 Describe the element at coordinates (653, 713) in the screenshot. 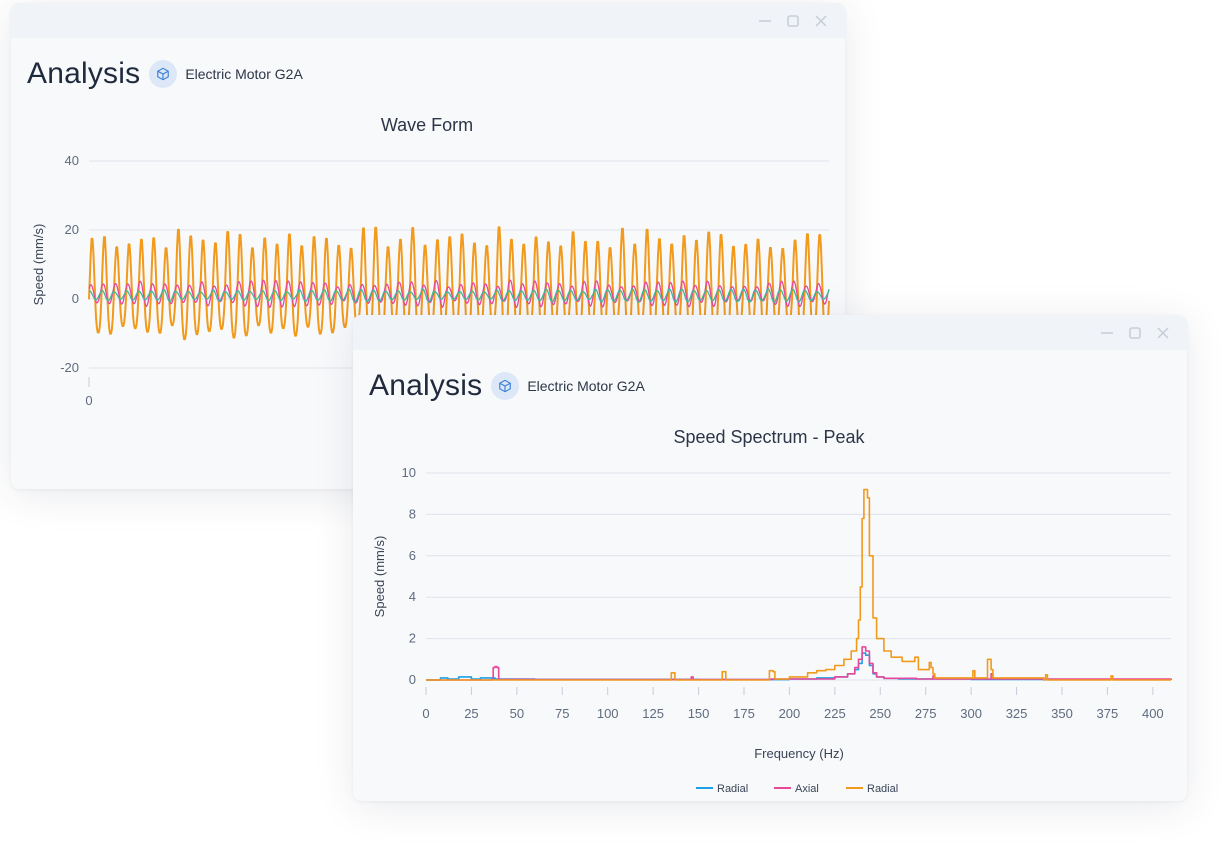

I see `x-tick-label: 125` at that location.